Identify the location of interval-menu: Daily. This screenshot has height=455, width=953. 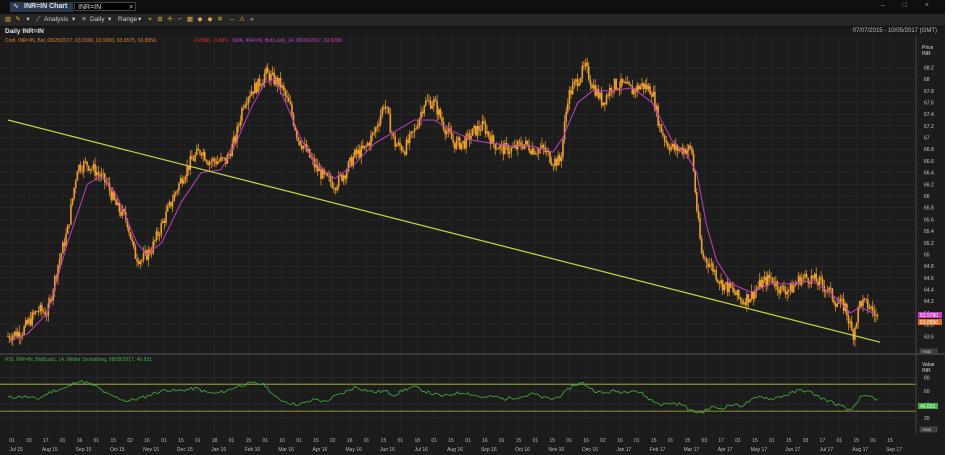
(97, 19).